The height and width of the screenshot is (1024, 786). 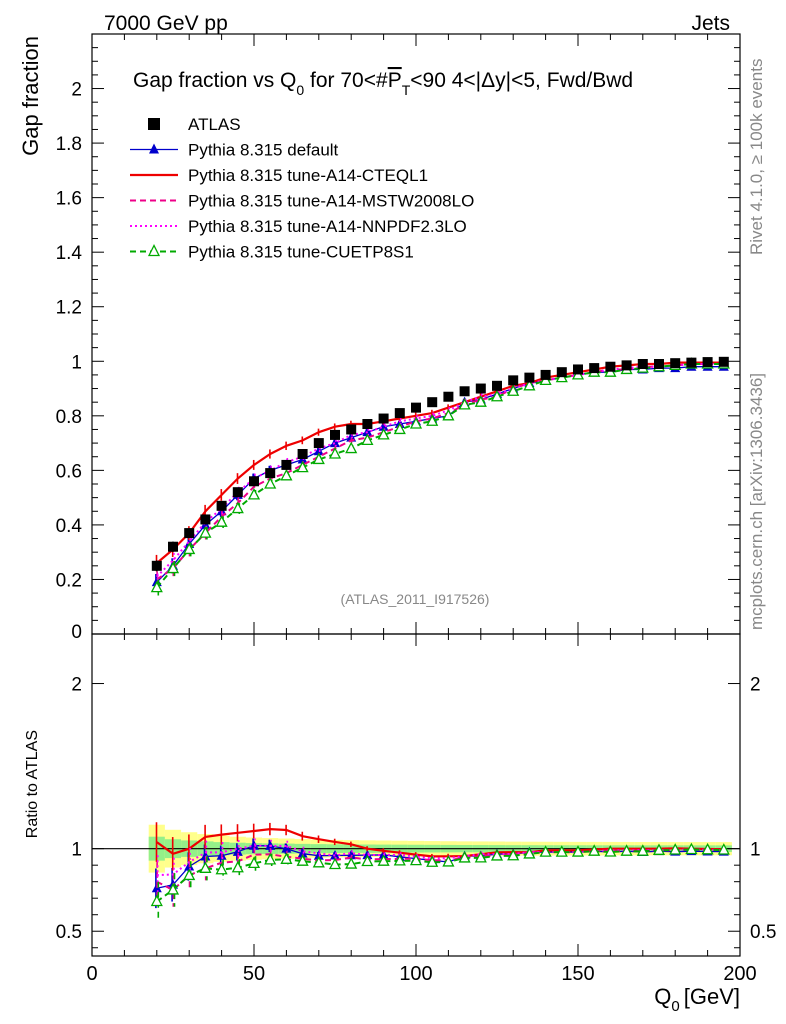 I want to click on ratio-tick-label-right: 0.5, so click(x=763, y=932).